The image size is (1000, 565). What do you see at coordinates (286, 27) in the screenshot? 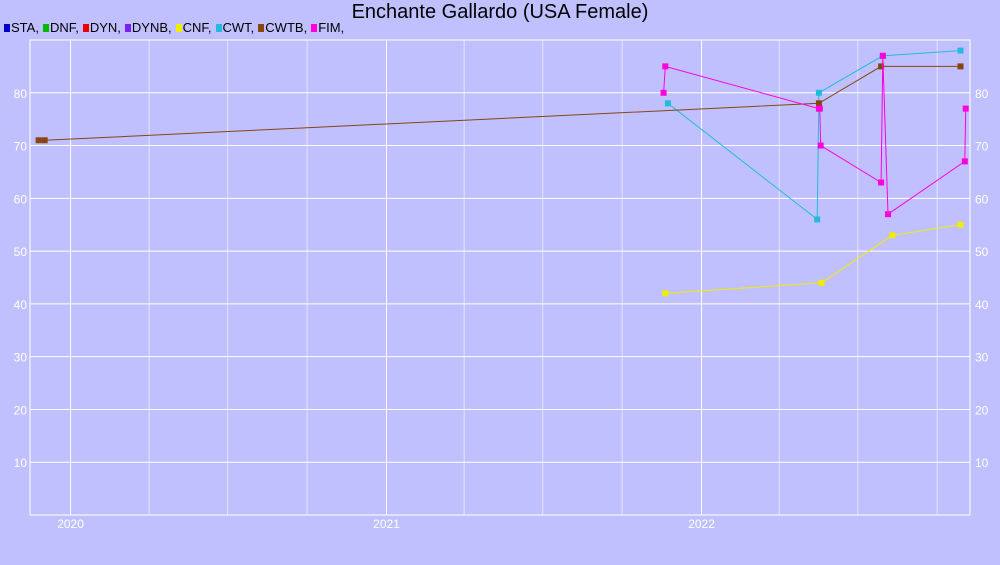
I see `legend-label: CWTB,` at bounding box center [286, 27].